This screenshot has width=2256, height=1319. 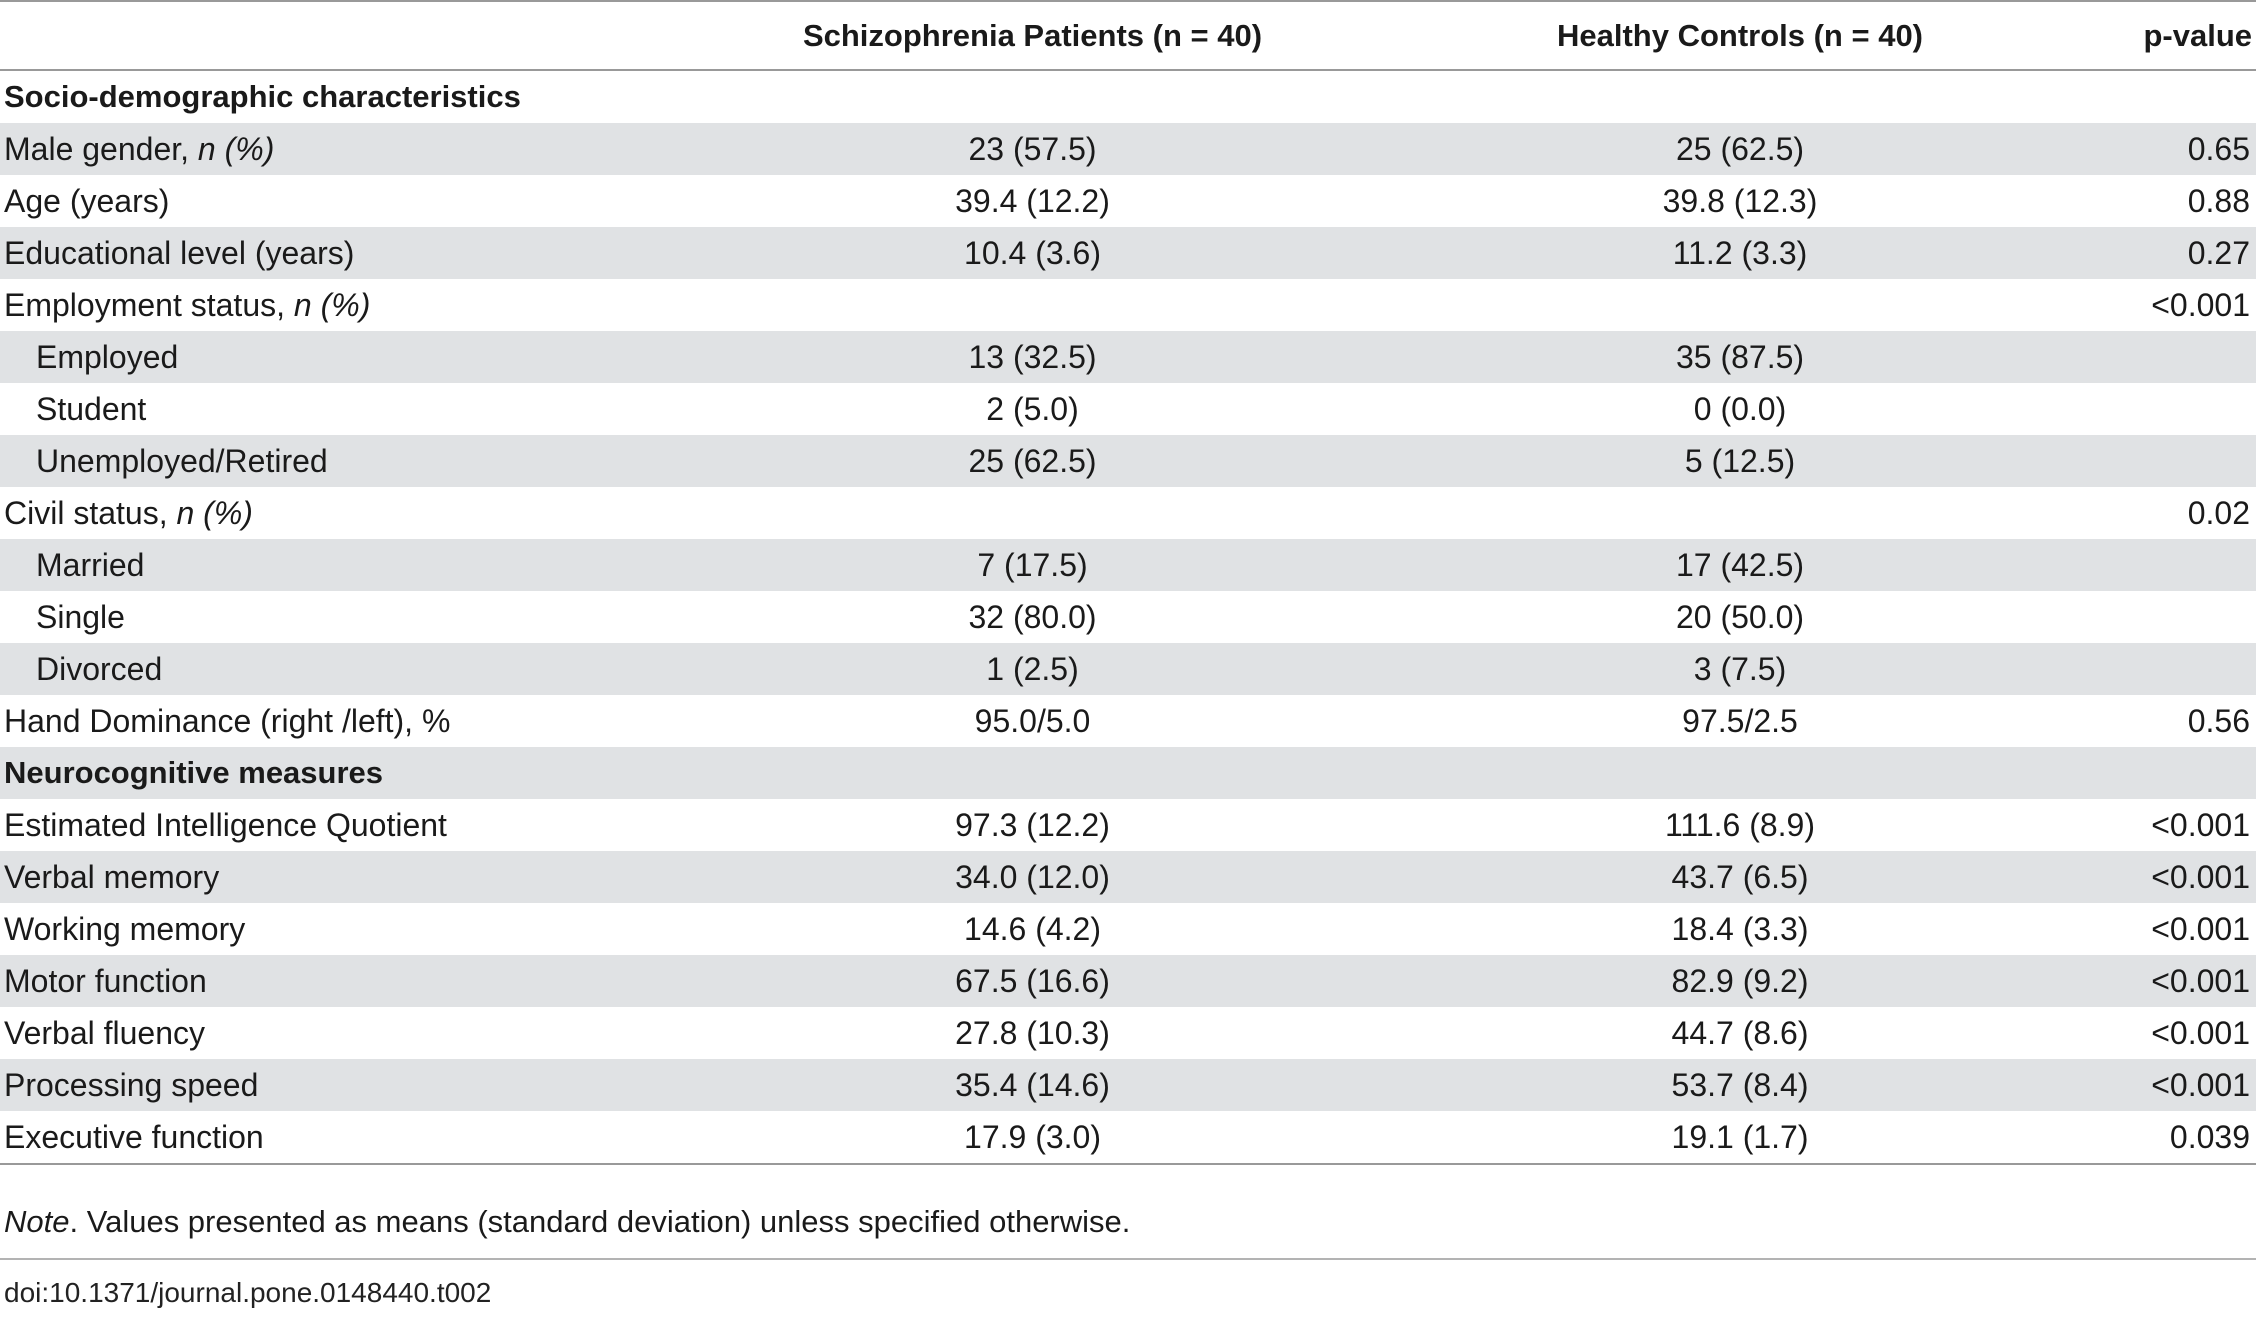 I want to click on row-label: Unemployed/Retired, so click(x=325, y=461).